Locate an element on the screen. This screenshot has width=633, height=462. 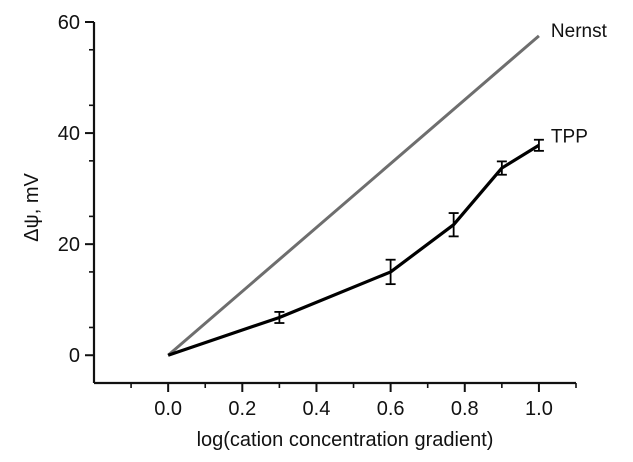
y-tick-label: 60 is located at coordinates (69, 23).